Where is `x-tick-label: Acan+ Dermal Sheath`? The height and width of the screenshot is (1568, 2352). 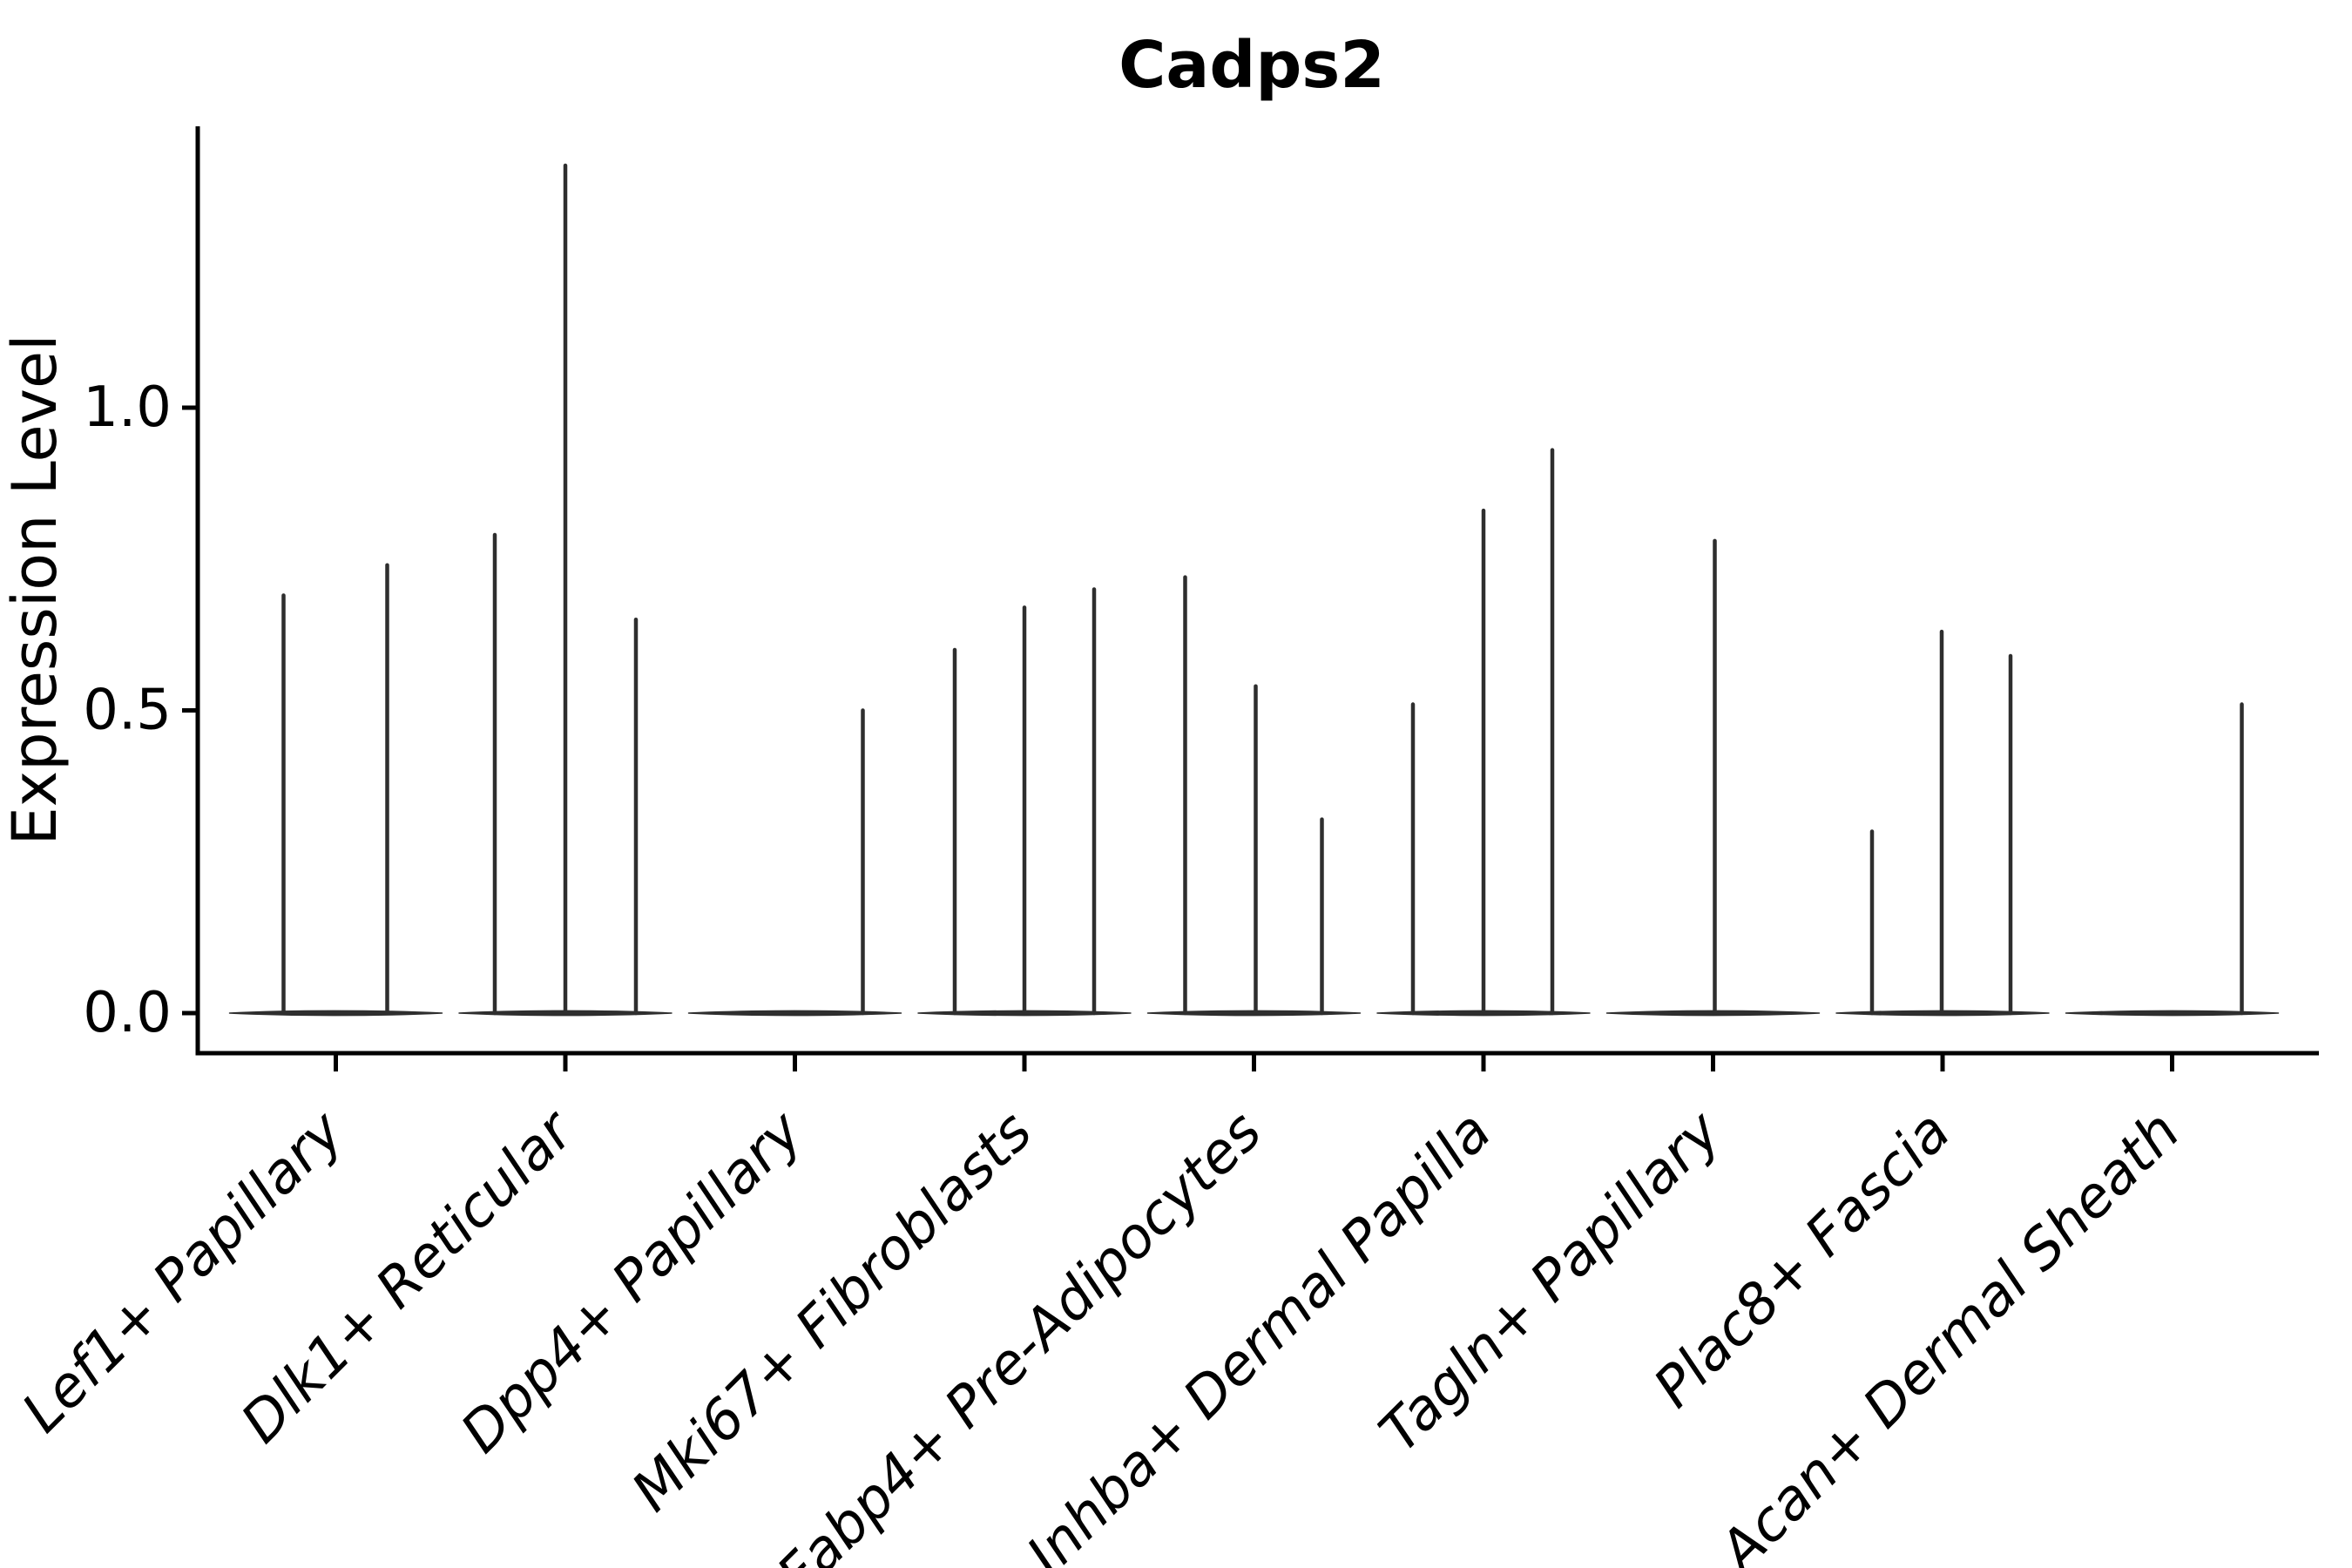 x-tick-label: Acan+ Dermal Sheath is located at coordinates (1950, 1333).